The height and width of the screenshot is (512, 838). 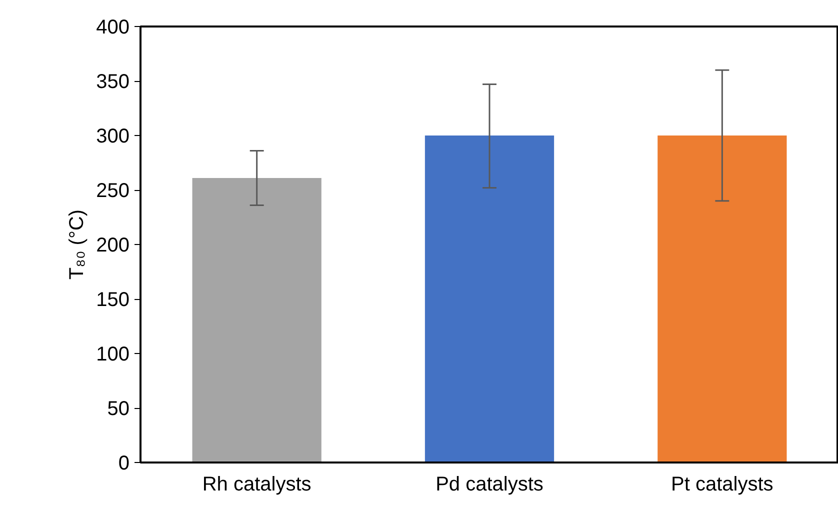 I want to click on y-tick-label: 200, so click(x=113, y=245).